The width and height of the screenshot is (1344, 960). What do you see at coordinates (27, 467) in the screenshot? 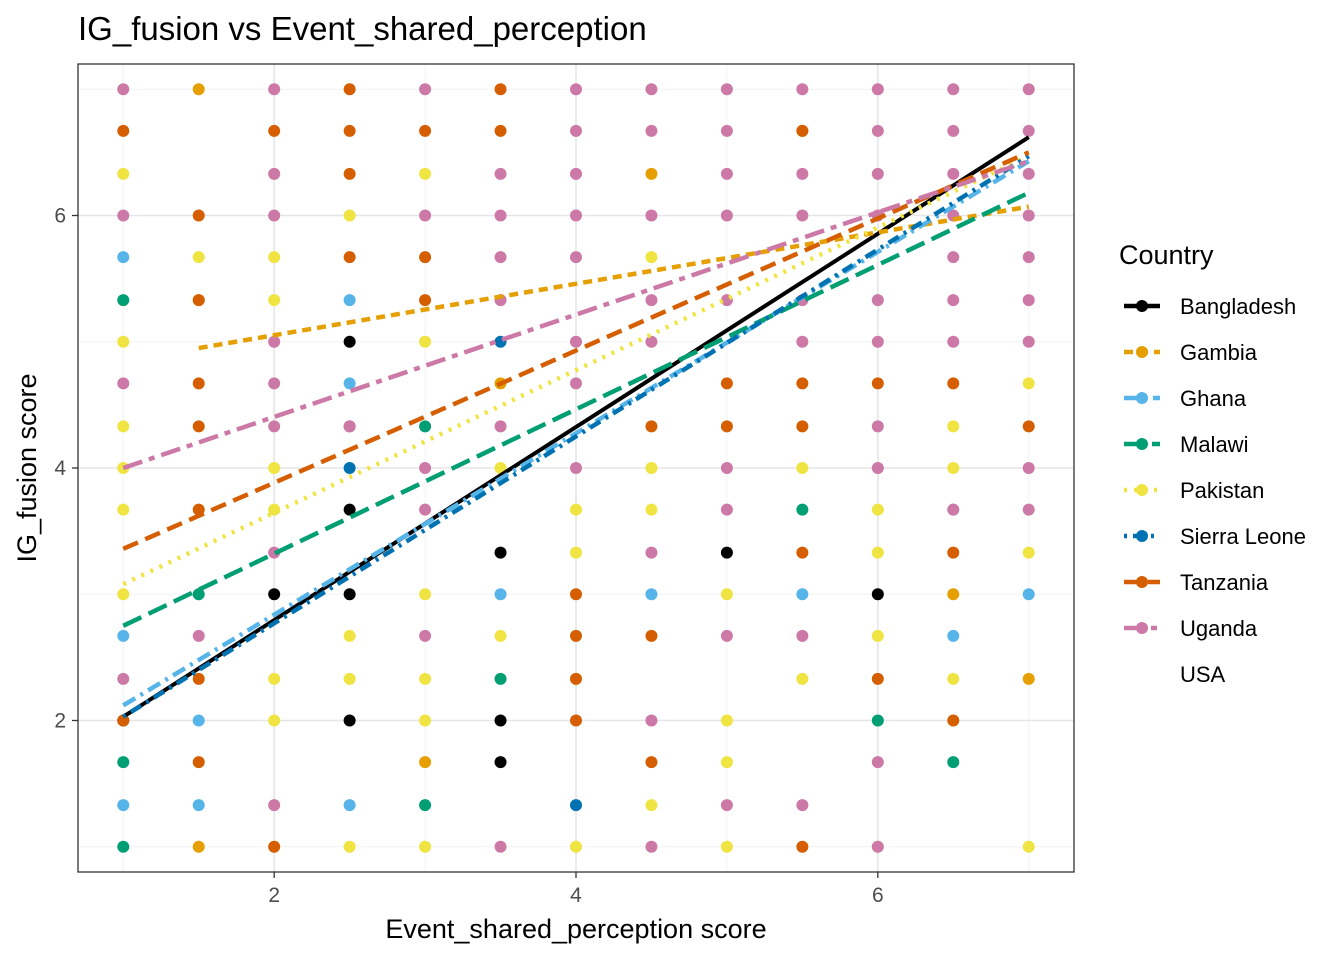
I see `y-axis-title: IG_fusion score` at bounding box center [27, 467].